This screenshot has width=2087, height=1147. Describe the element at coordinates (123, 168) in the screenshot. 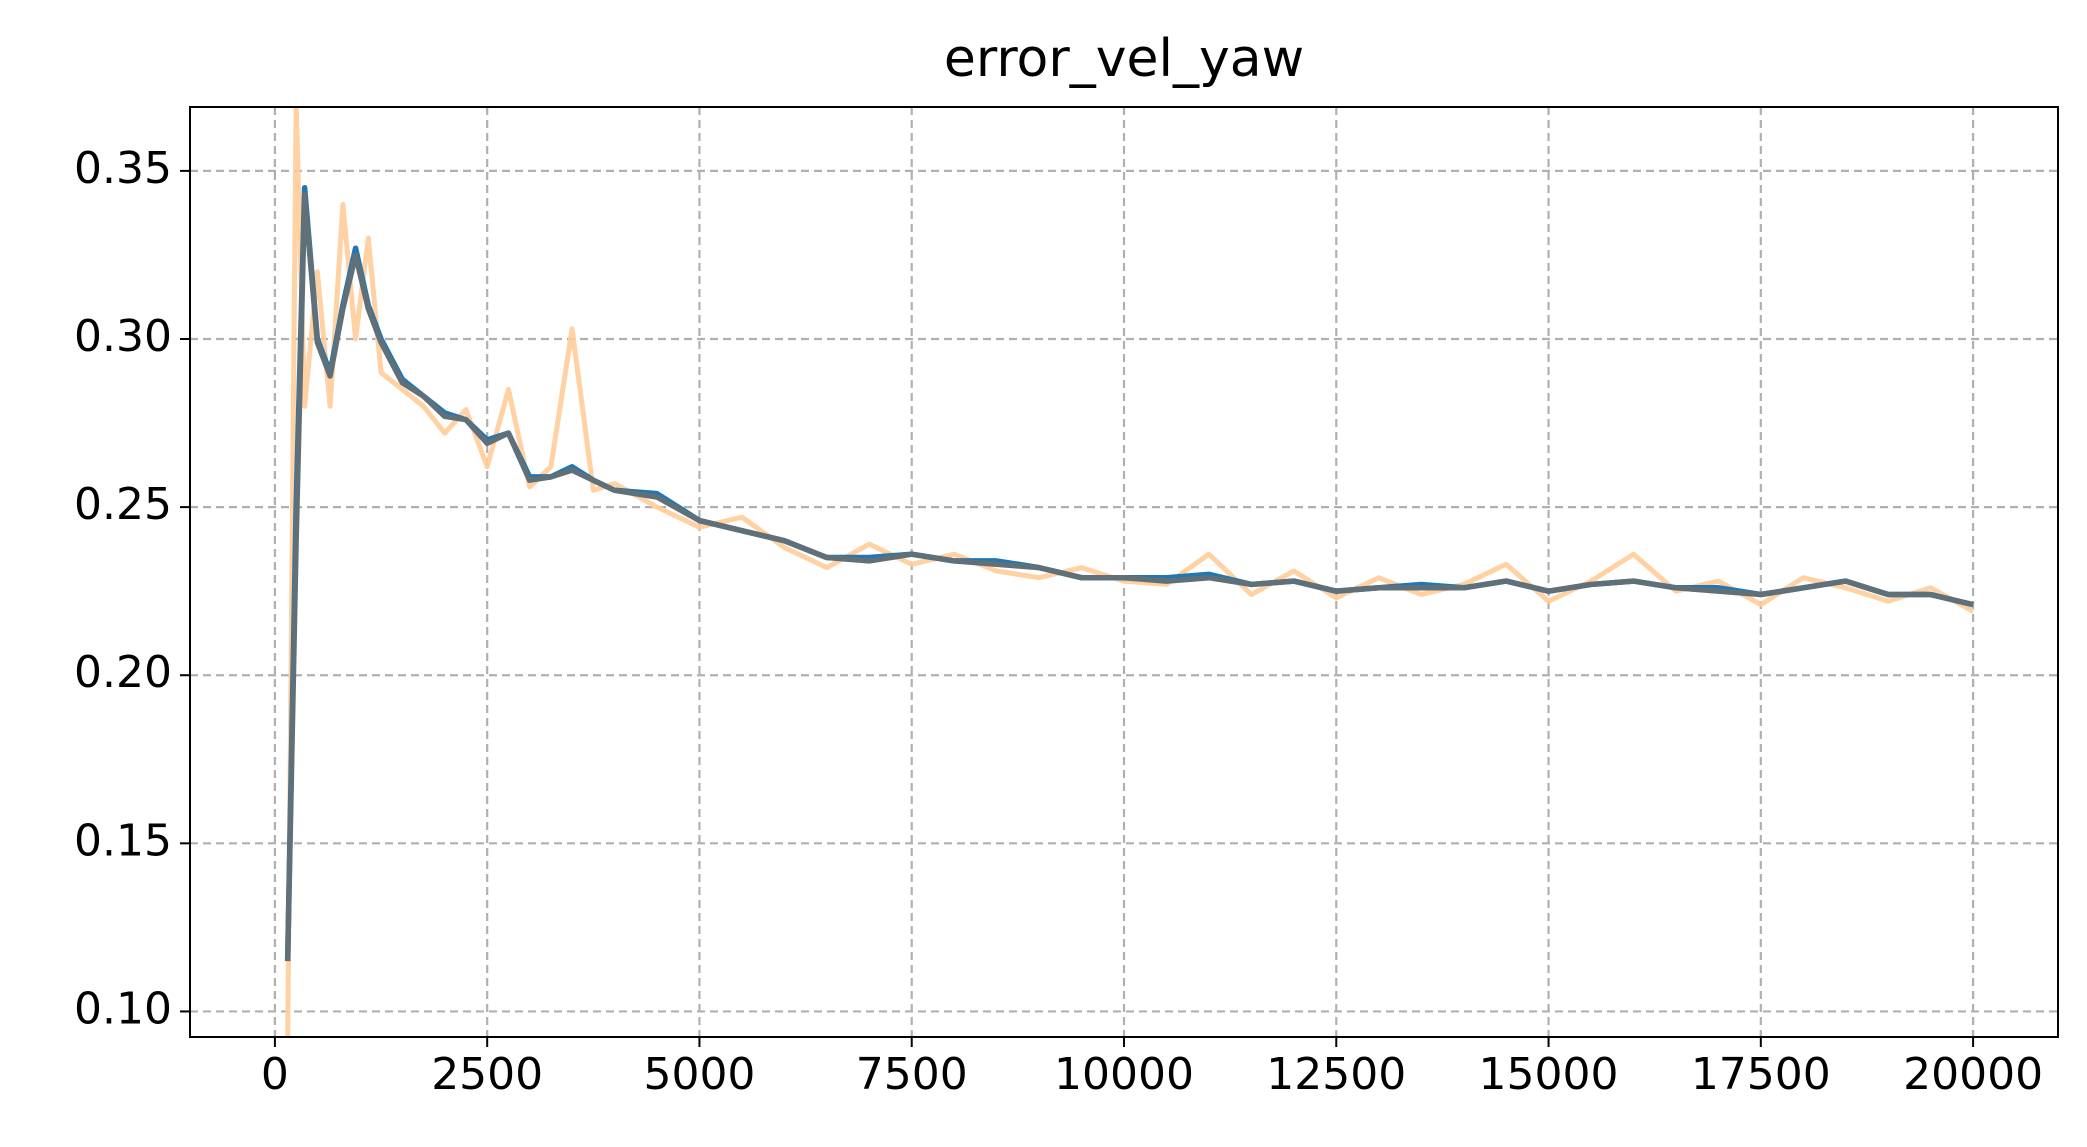

I see `y-tick-label: 0.35` at that location.